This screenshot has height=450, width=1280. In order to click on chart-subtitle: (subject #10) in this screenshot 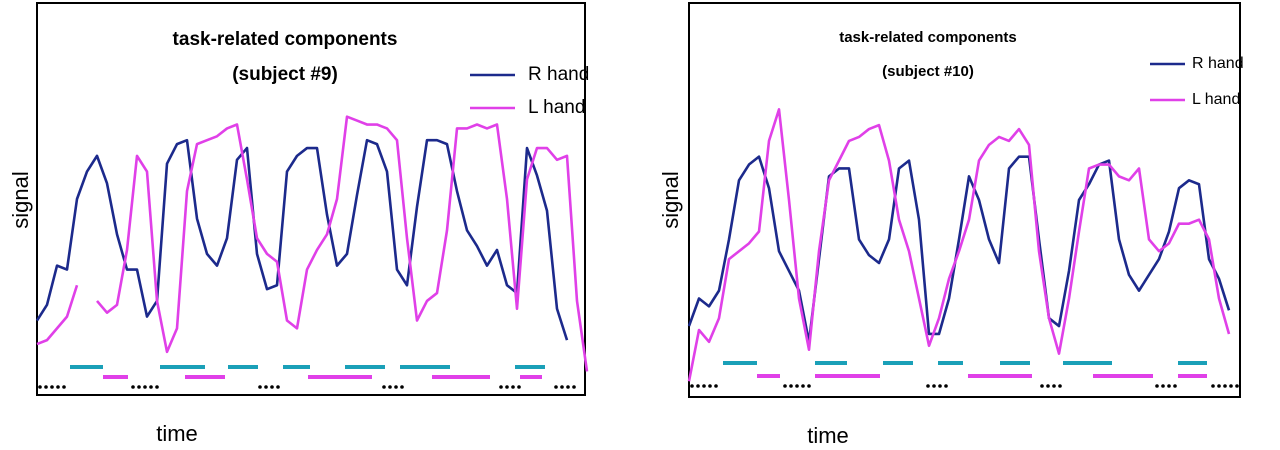, I will do `click(928, 71)`.